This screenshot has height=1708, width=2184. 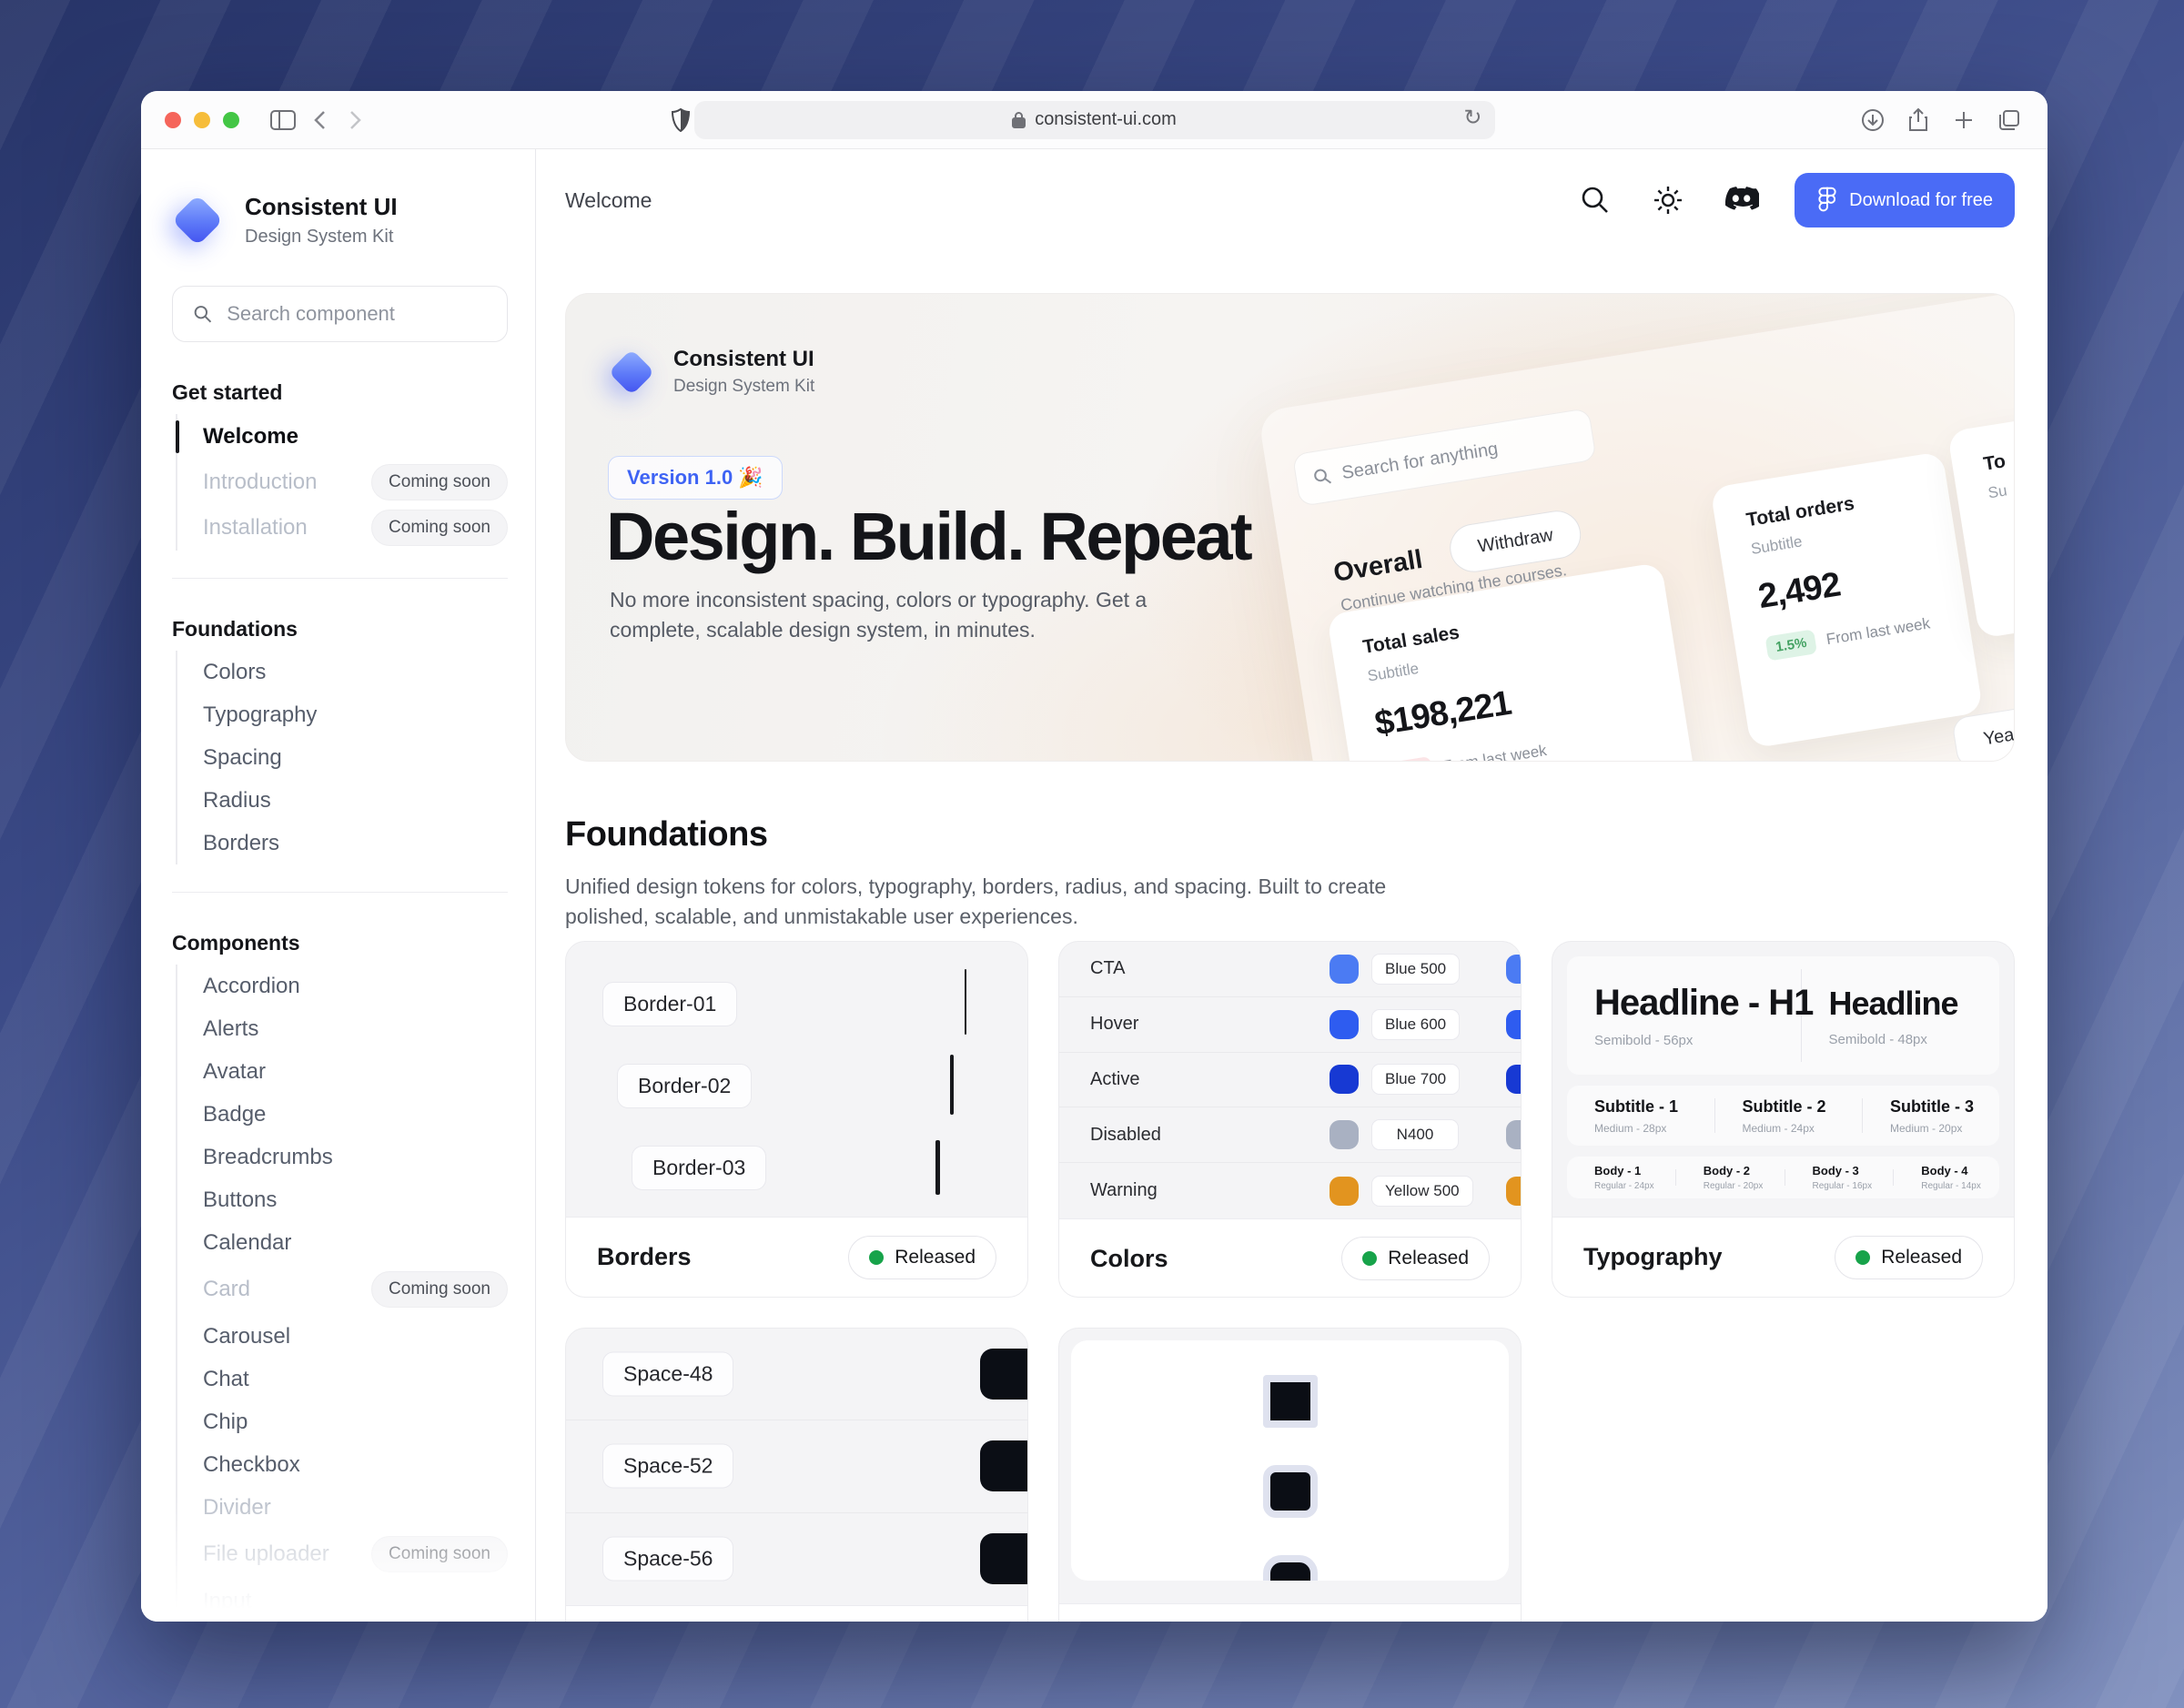 What do you see at coordinates (320, 120) in the screenshot?
I see `back-icon` at bounding box center [320, 120].